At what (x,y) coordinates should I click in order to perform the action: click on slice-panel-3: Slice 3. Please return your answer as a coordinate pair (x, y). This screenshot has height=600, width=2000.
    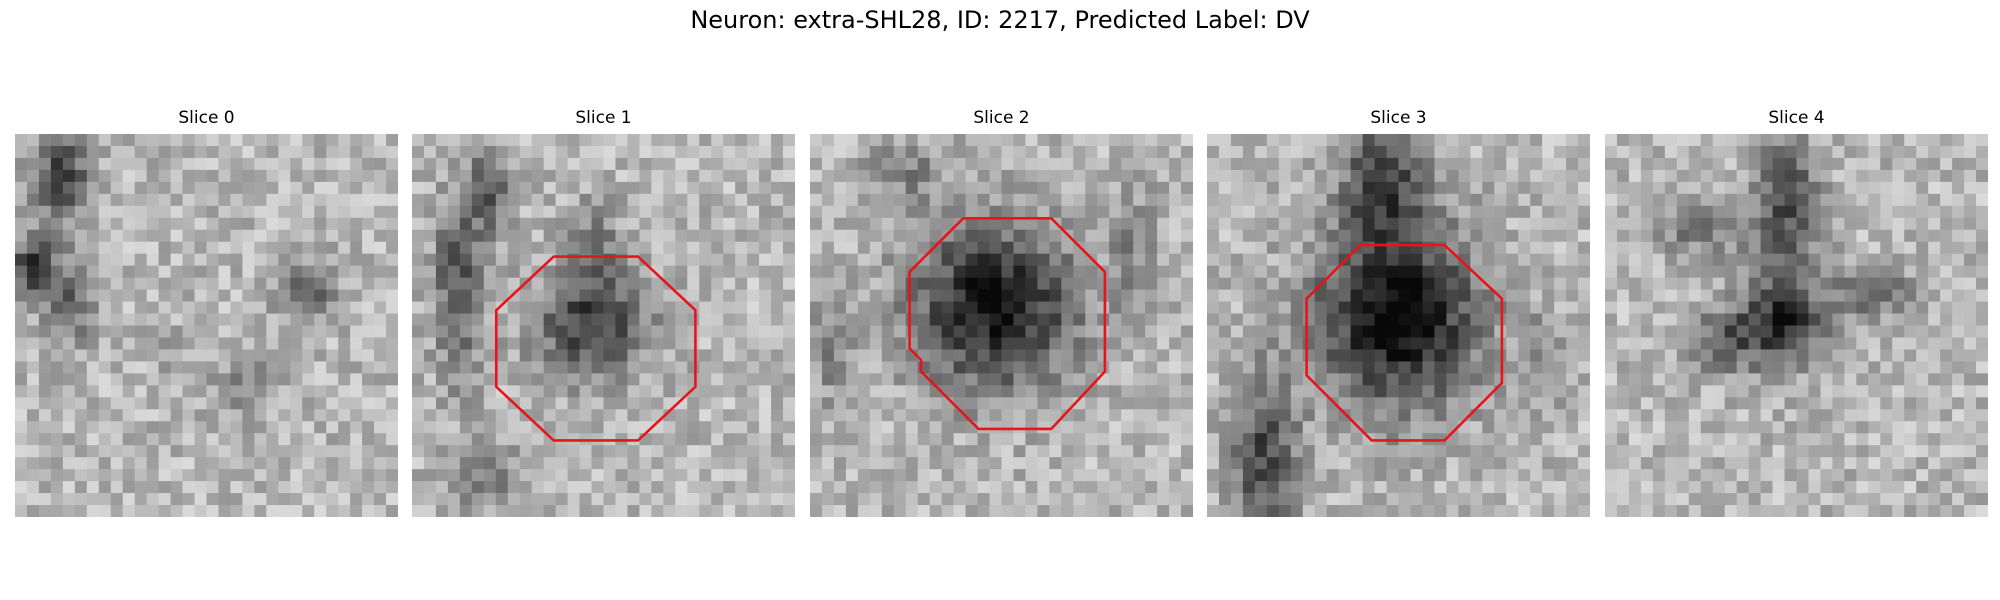
    Looking at the image, I should click on (1398, 325).